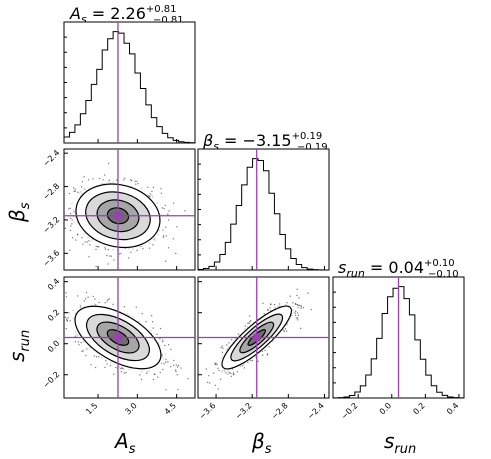 Image resolution: width=491 pixels, height=459 pixels. I want to click on x-tick-label: 4.5, so click(170, 408).